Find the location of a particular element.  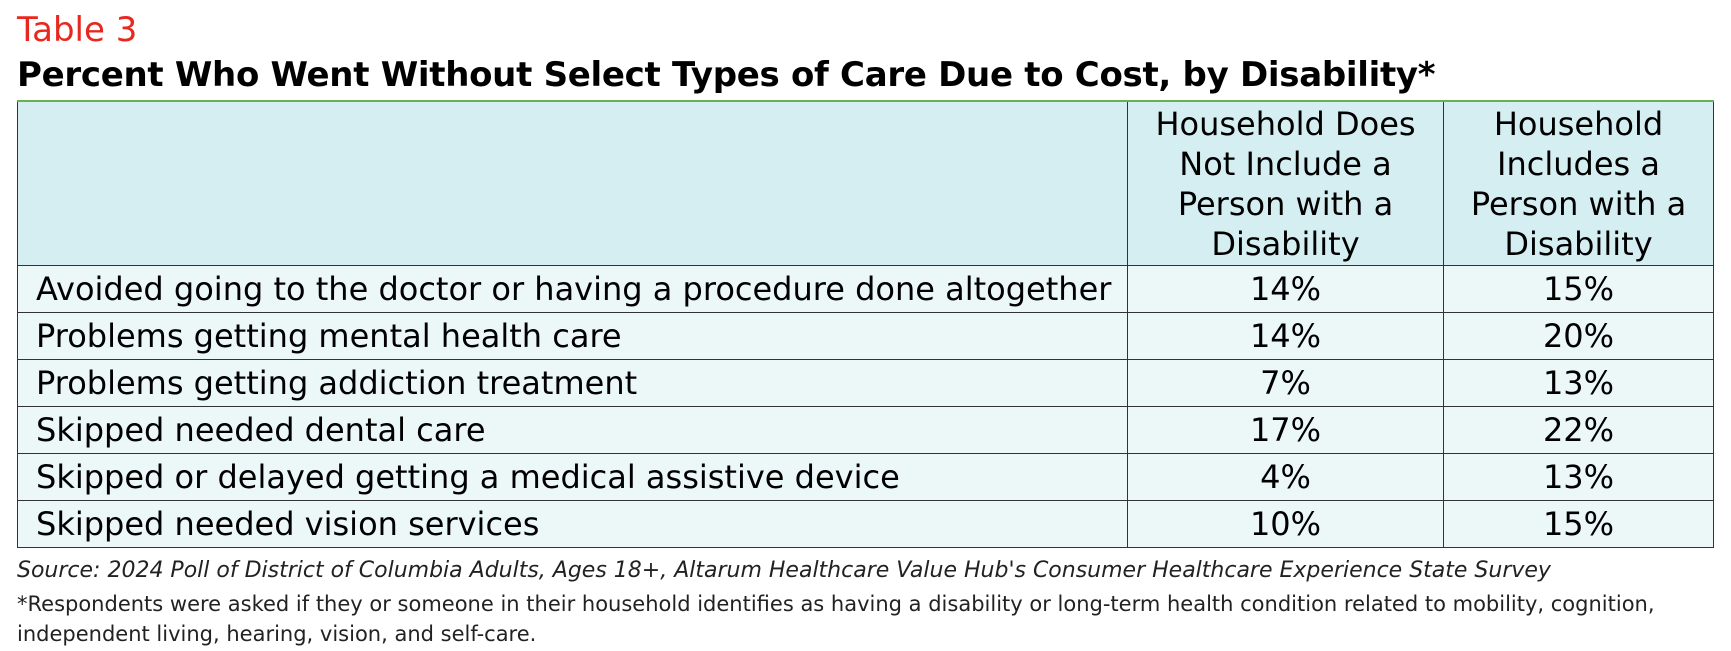

row-label: Problems getting mental health care is located at coordinates (572, 336).